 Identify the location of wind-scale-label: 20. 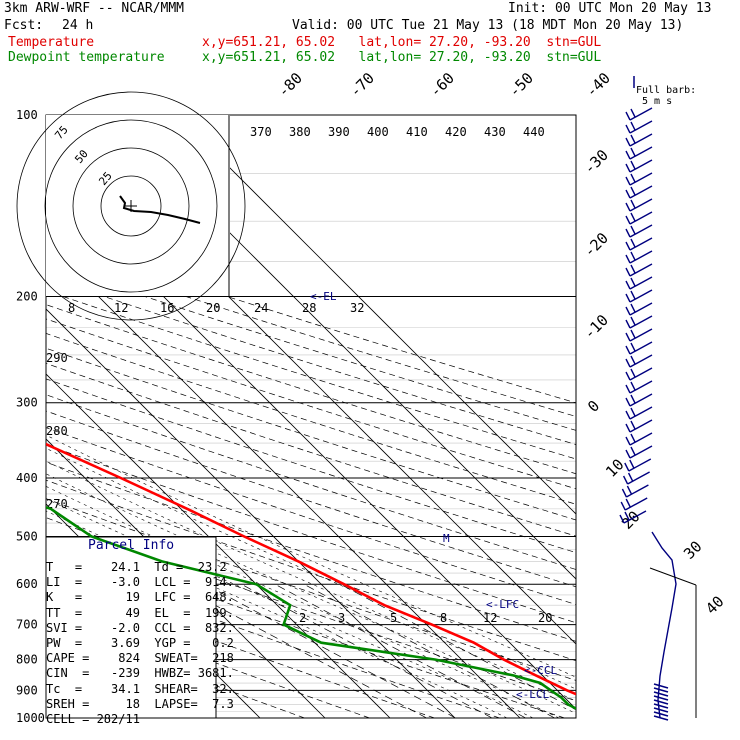
(213, 308).